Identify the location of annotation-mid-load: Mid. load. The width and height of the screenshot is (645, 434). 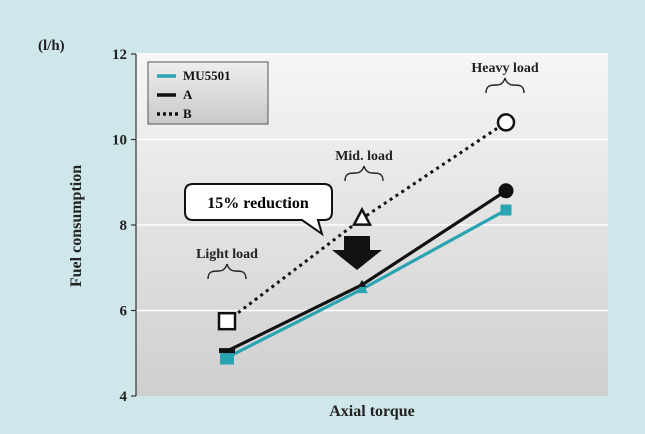
(364, 165).